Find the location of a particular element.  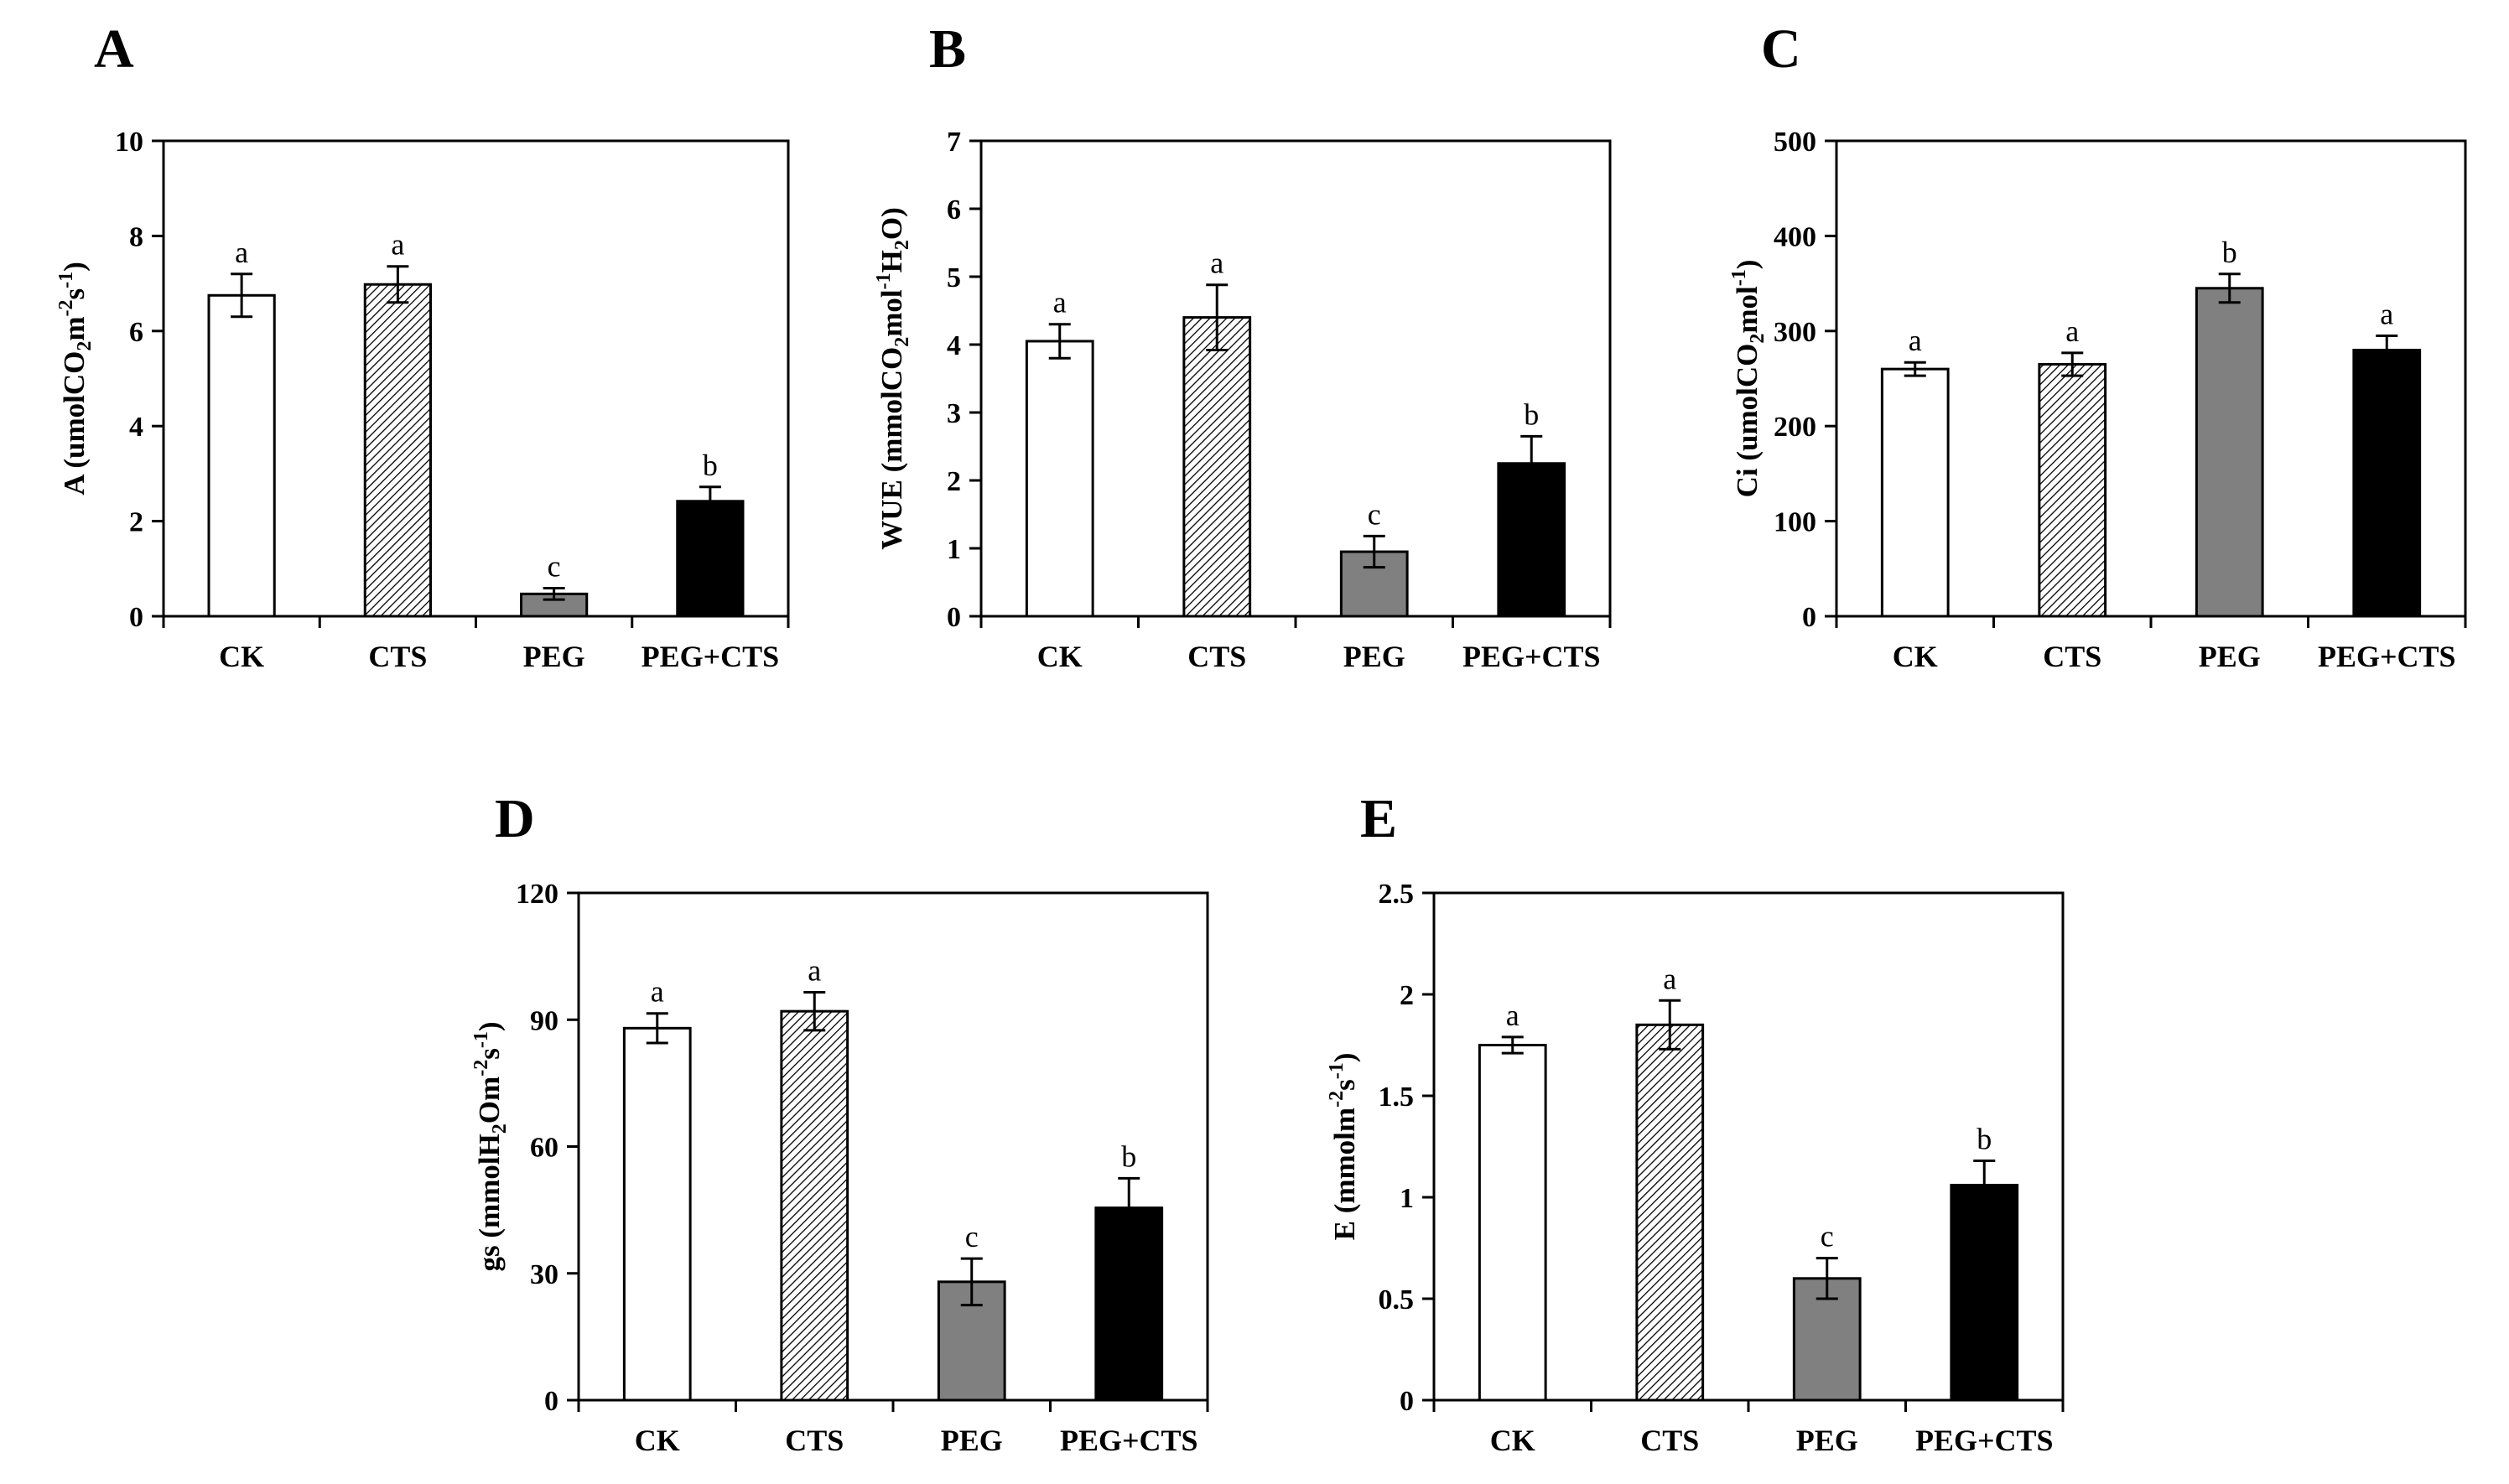

y-tick-label: 400 is located at coordinates (1795, 236).